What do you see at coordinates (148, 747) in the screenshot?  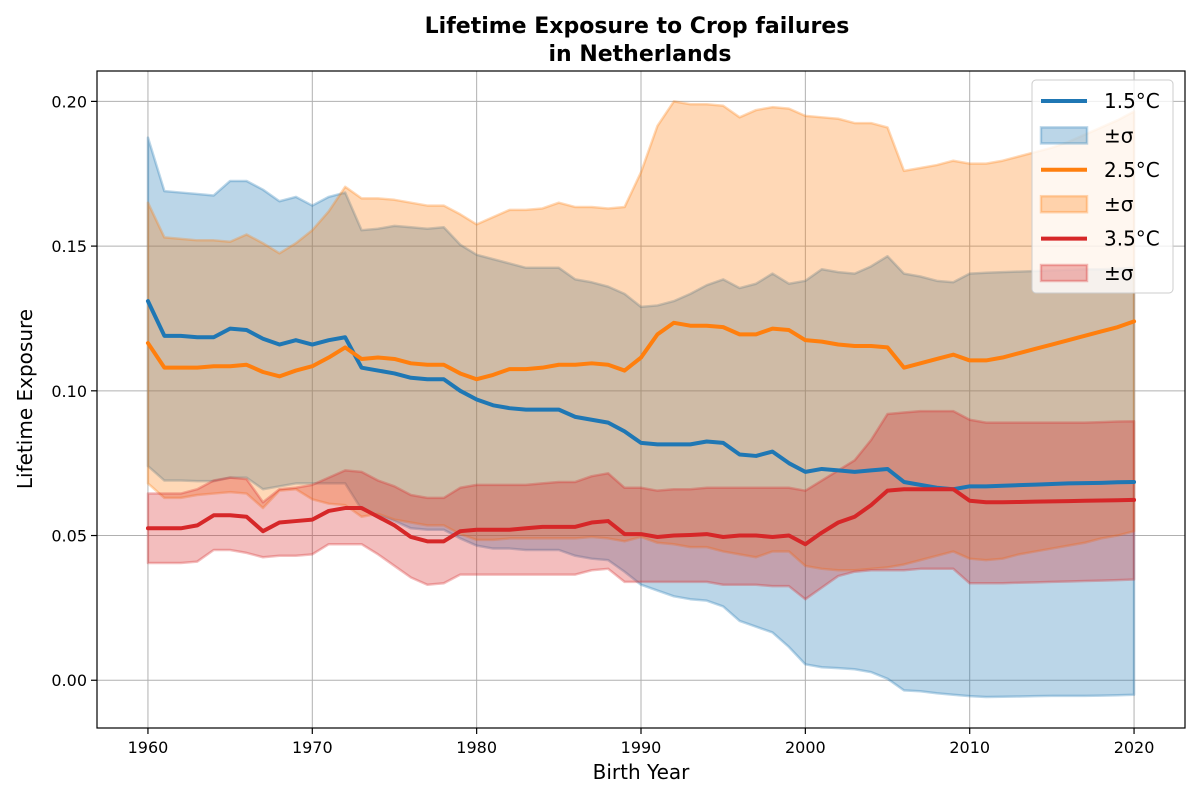 I see `x-tick-label: 1960` at bounding box center [148, 747].